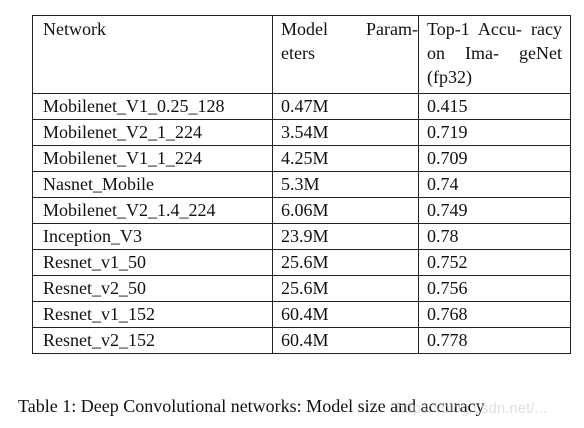 The width and height of the screenshot is (584, 428). What do you see at coordinates (345, 132) in the screenshot?
I see `cell-parameters: 3.54M` at bounding box center [345, 132].